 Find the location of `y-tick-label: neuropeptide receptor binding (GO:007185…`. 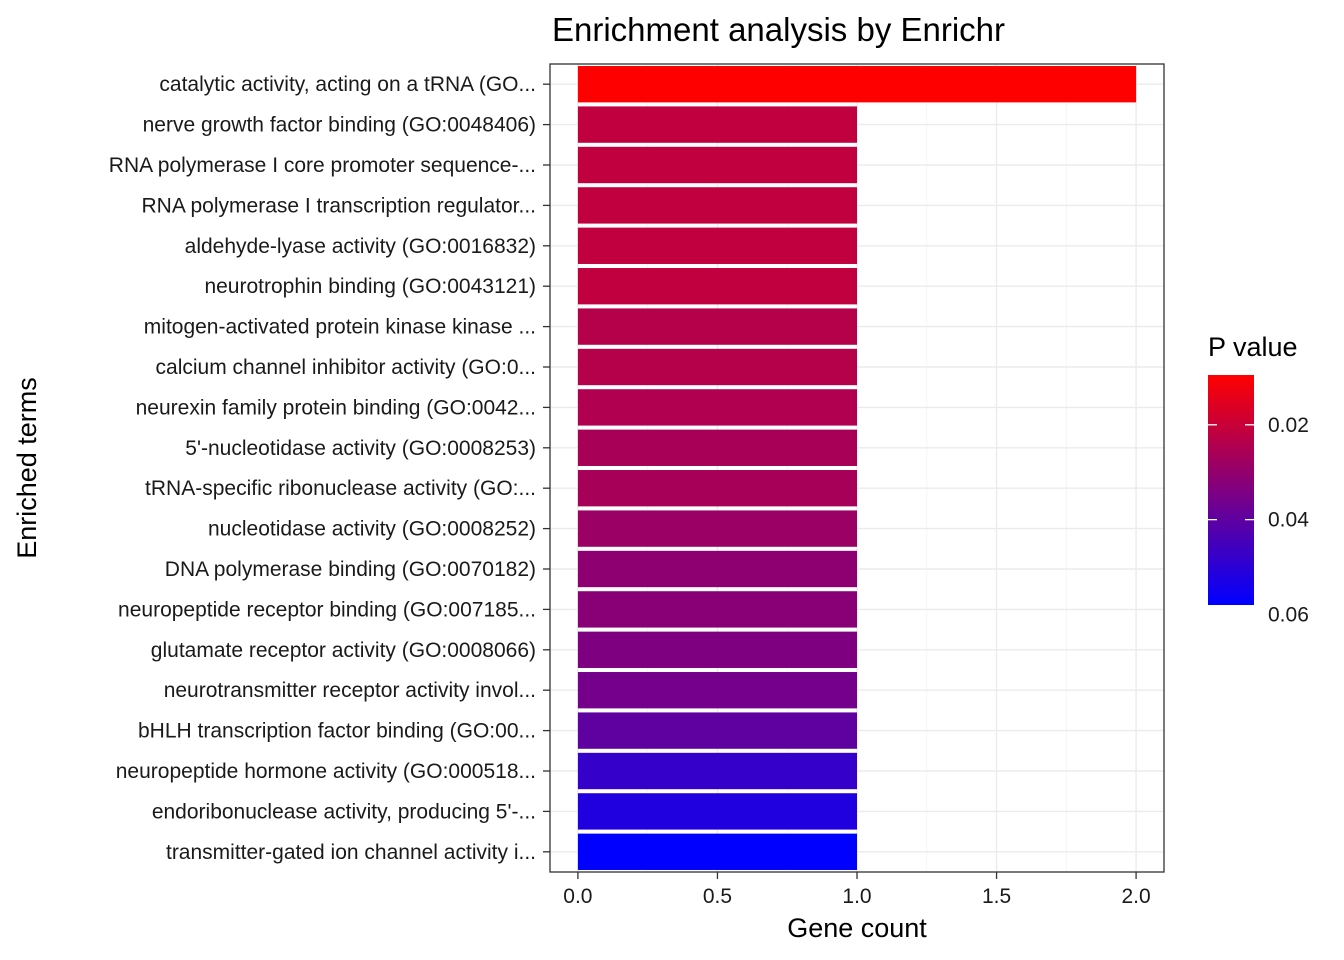

y-tick-label: neuropeptide receptor binding (GO:007185… is located at coordinates (327, 609).